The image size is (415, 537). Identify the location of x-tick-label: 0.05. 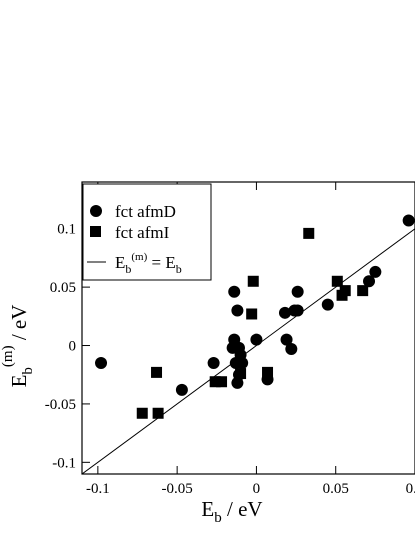
(336, 489).